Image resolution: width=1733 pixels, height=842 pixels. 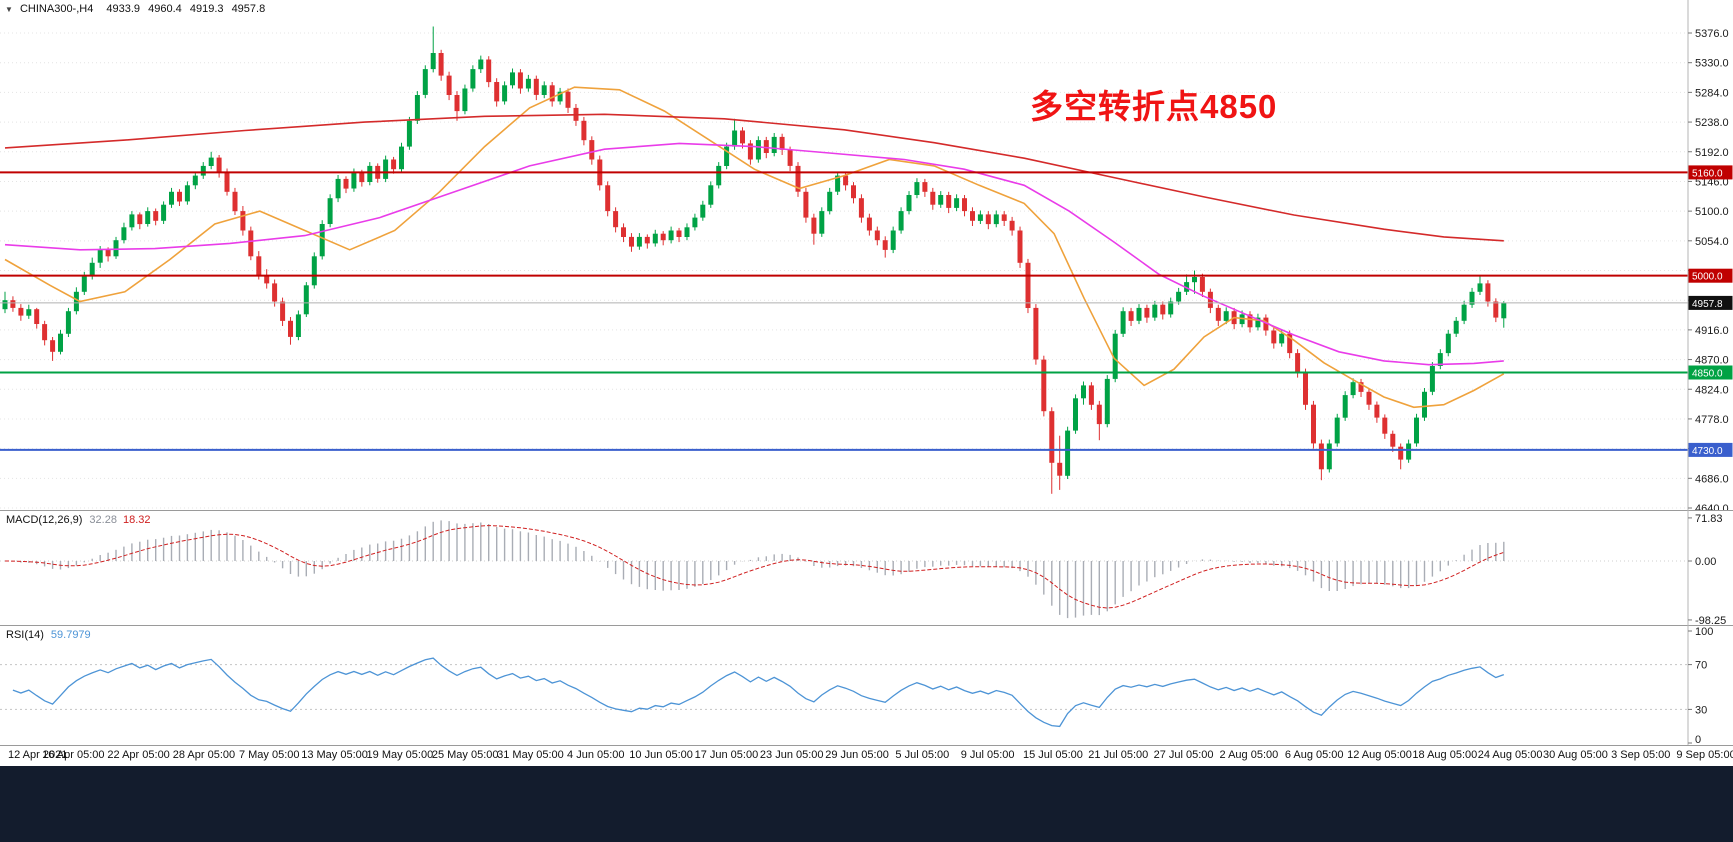 What do you see at coordinates (44, 520) in the screenshot?
I see `macd-name: MACD(12,26,9)` at bounding box center [44, 520].